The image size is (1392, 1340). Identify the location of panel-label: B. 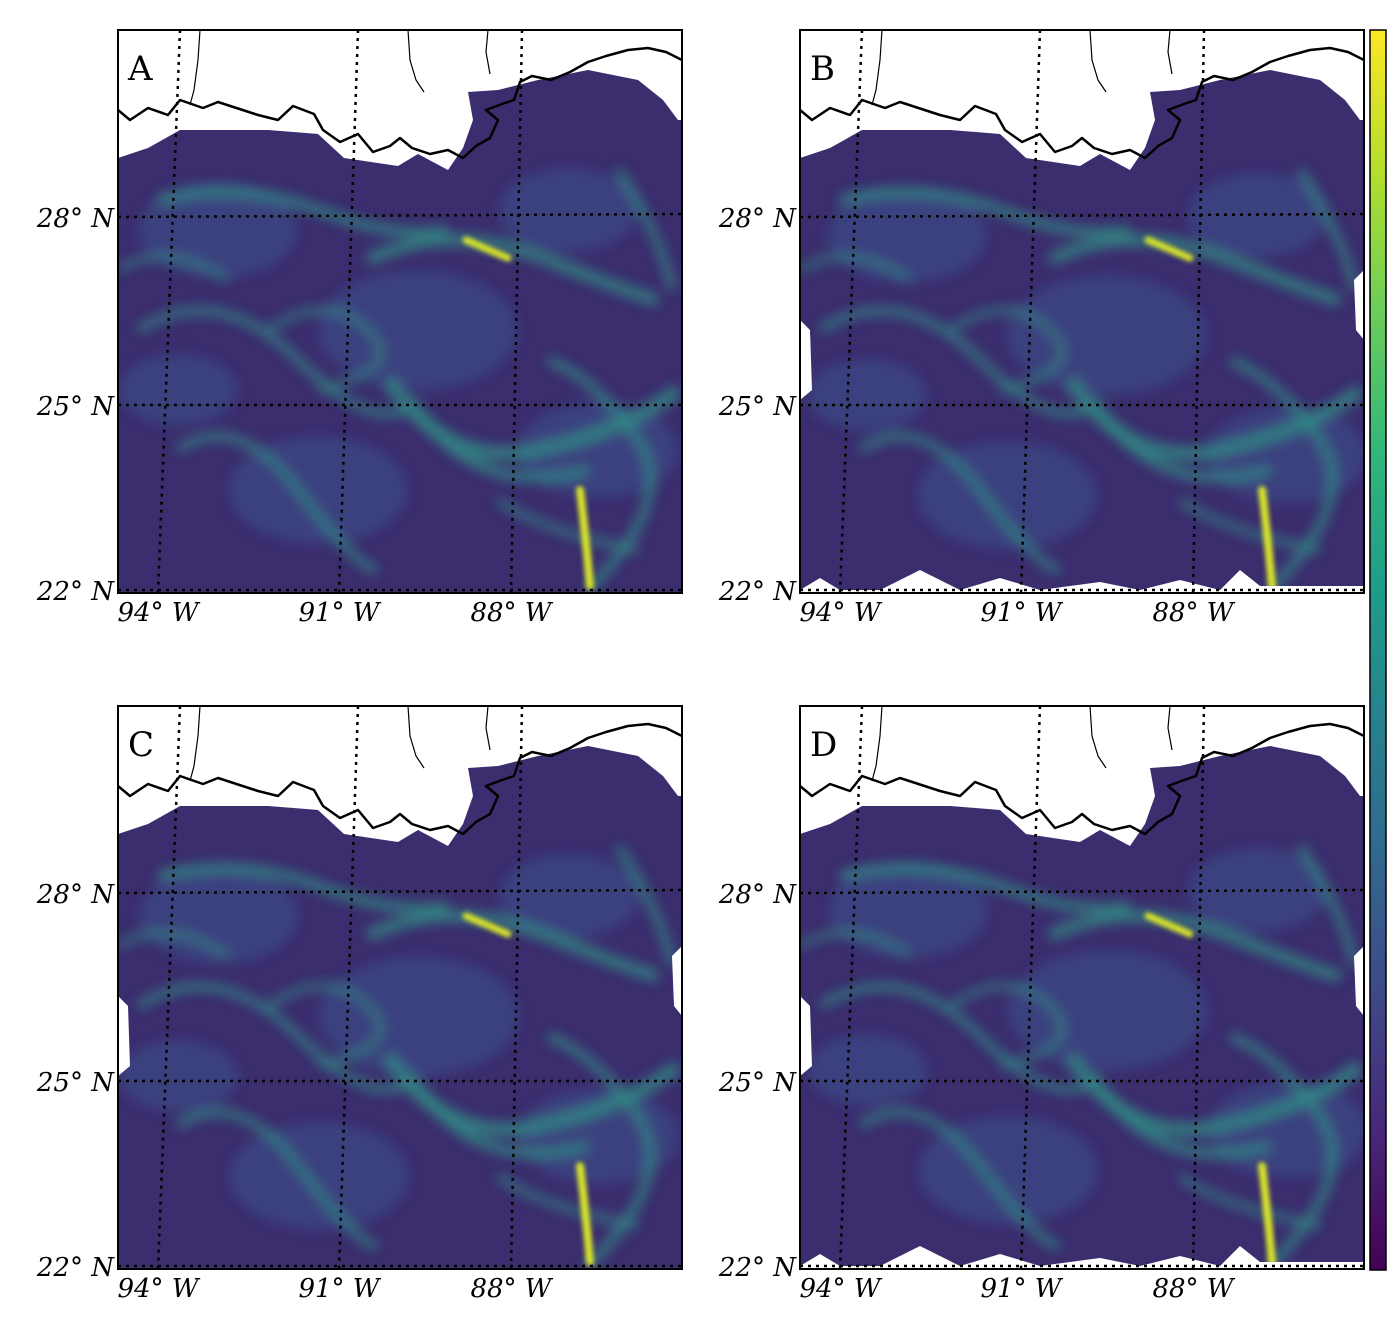
(822, 69).